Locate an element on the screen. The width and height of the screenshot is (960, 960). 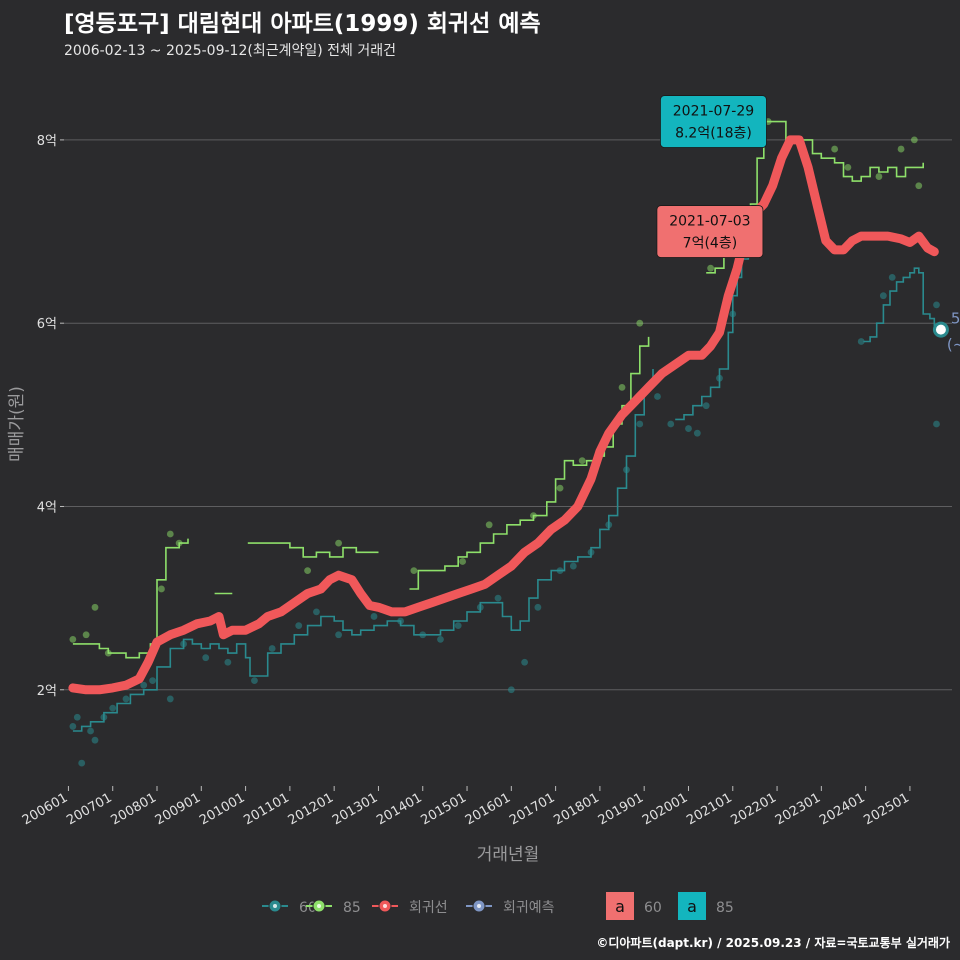
legend-item-1: 85 is located at coordinates (333, 907).